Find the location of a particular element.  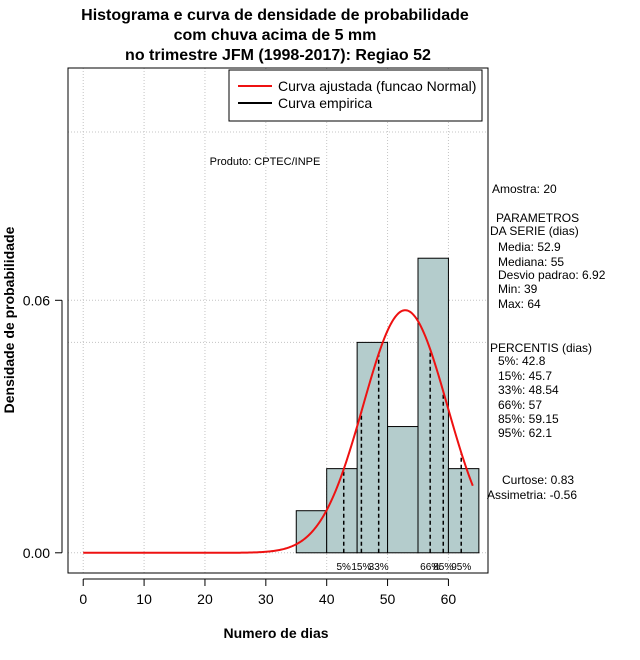

stat-max: Max: 64 is located at coordinates (519, 304).